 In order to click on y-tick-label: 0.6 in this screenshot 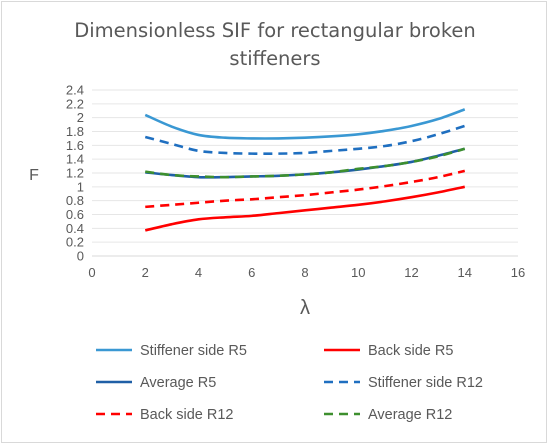, I will do `click(75, 214)`.